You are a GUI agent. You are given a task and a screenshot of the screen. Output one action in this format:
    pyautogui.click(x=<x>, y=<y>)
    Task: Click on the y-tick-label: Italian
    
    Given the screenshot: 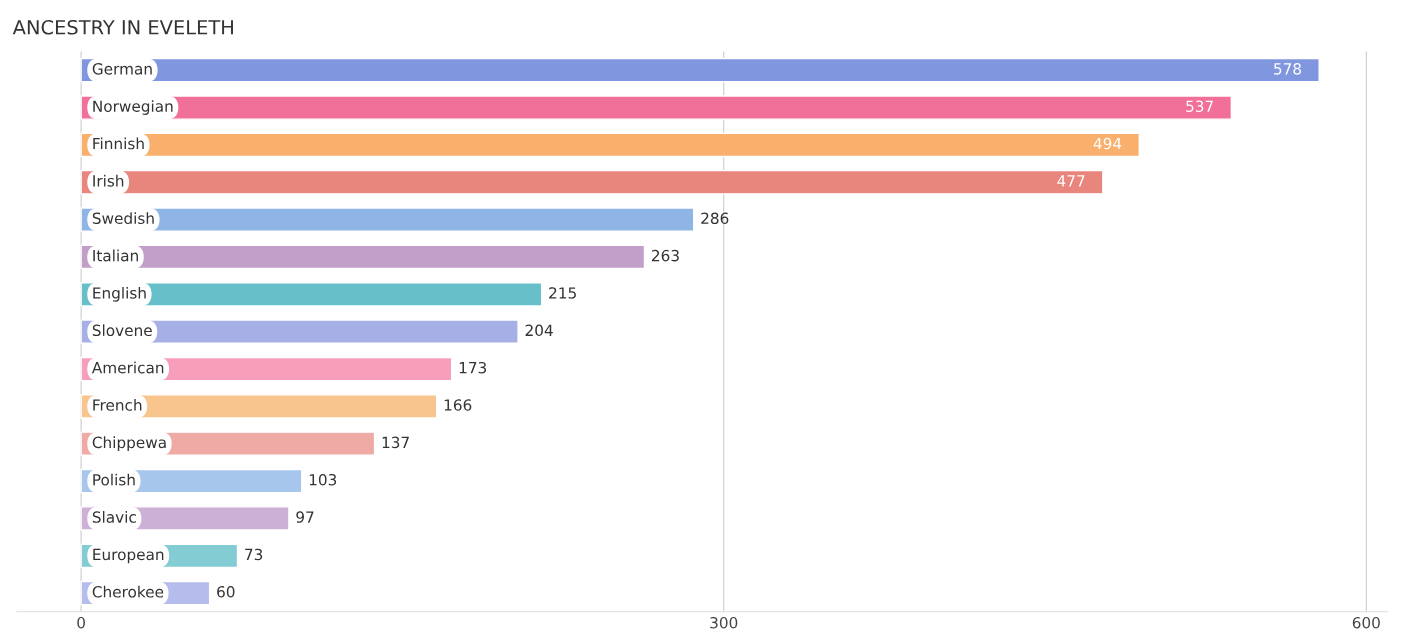 What is the action you would take?
    pyautogui.click(x=115, y=255)
    